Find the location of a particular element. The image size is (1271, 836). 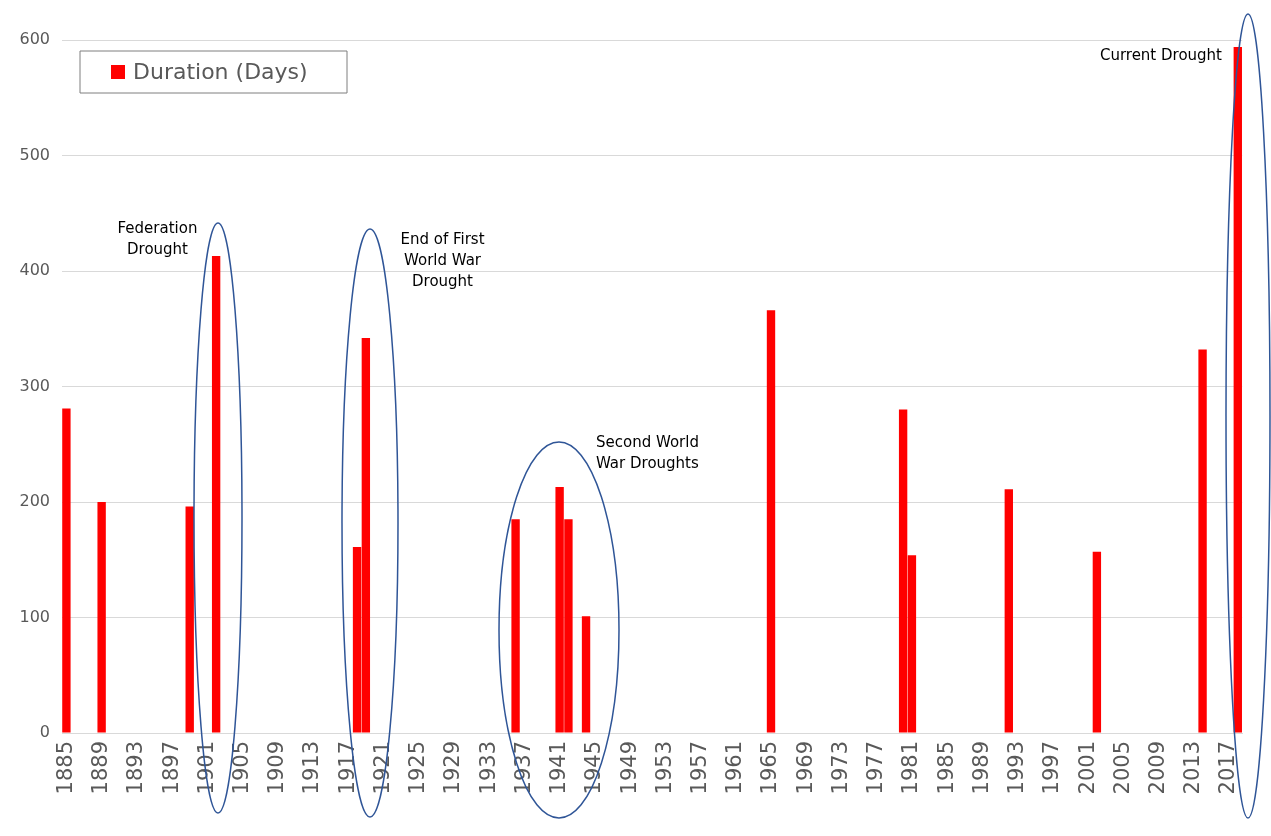

y-tick-label: 400 is located at coordinates (34, 270).